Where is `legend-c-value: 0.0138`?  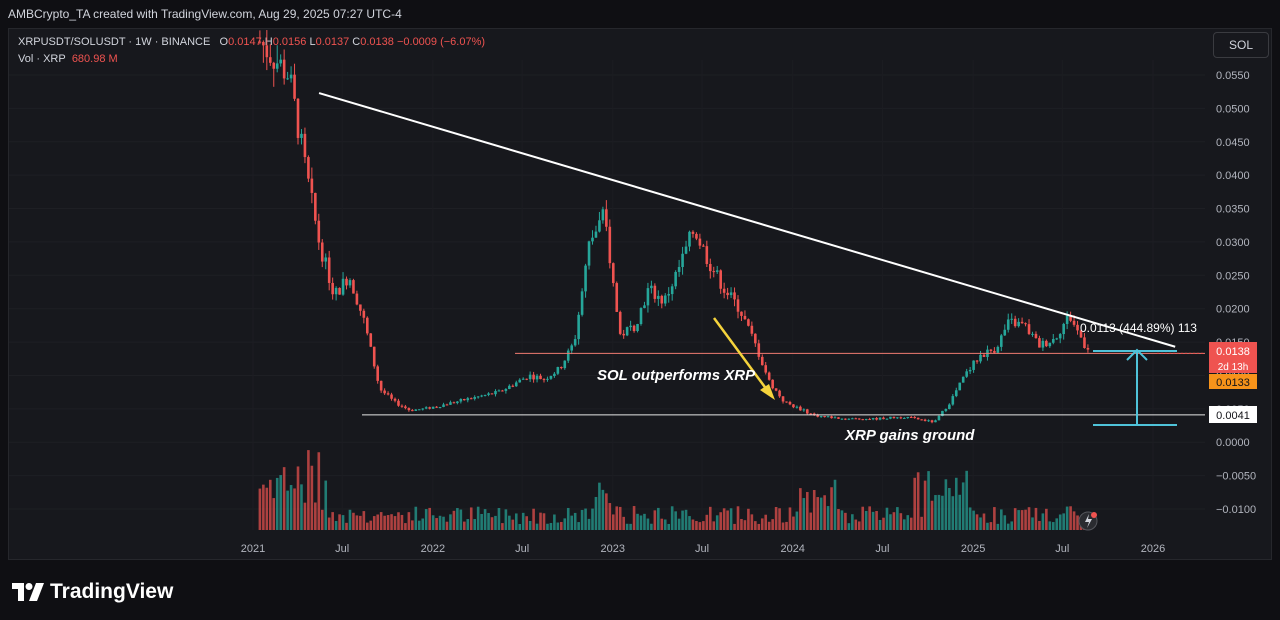 legend-c-value: 0.0138 is located at coordinates (377, 42).